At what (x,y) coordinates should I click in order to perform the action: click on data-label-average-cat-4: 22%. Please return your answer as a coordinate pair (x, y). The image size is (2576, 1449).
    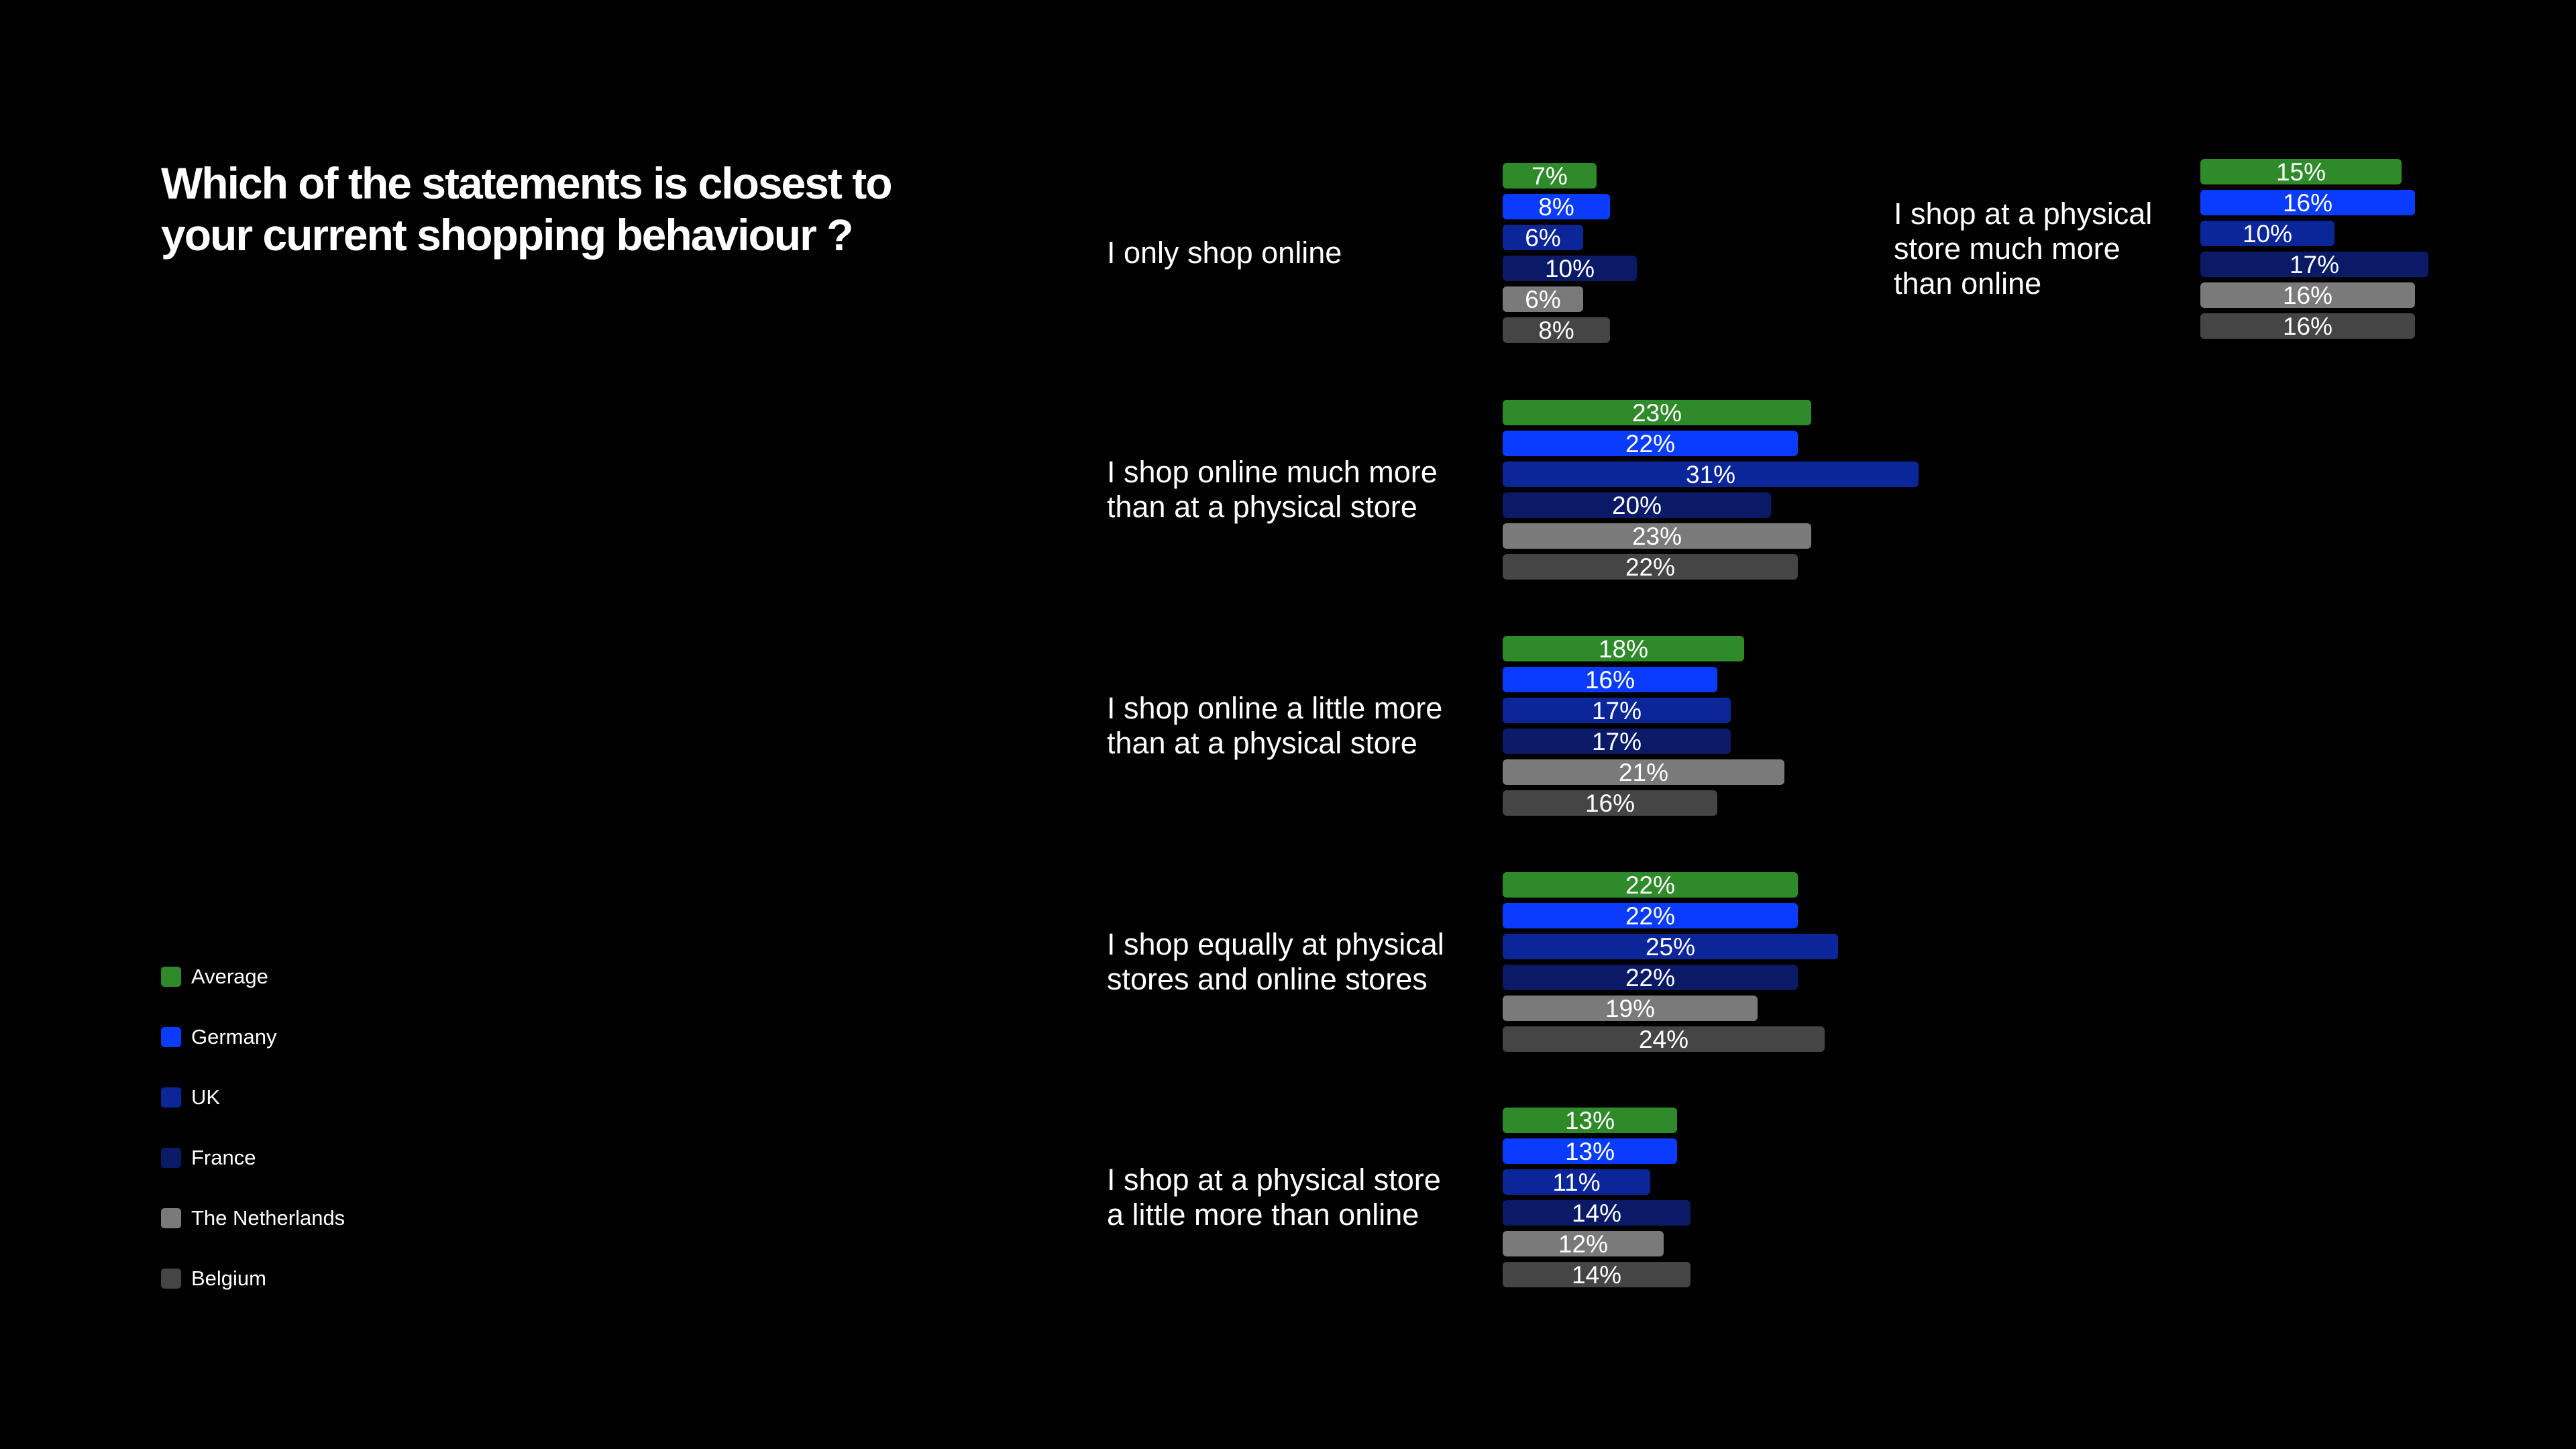
    Looking at the image, I should click on (1650, 885).